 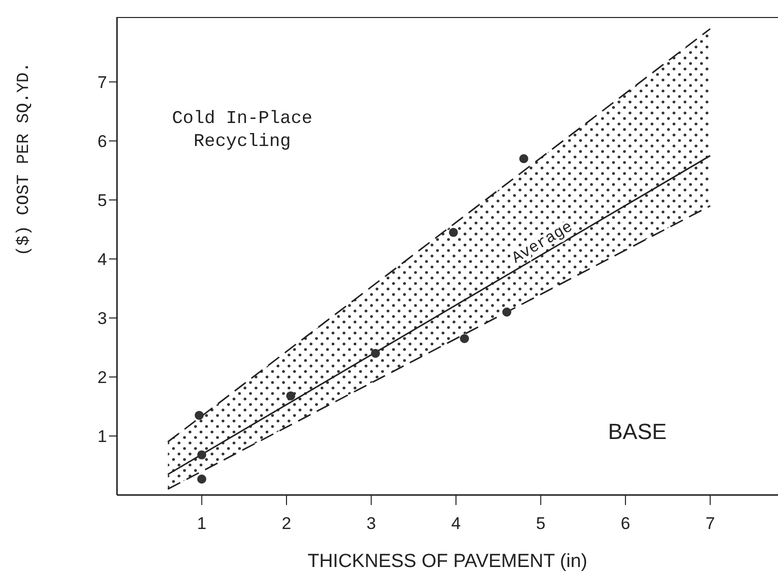 I want to click on x-tick-label: 4, so click(x=456, y=524).